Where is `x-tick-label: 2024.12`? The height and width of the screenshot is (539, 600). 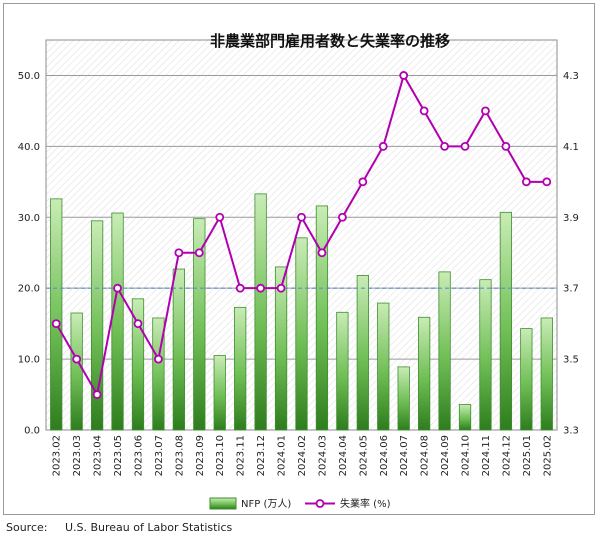
x-tick-label: 2024.12 is located at coordinates (506, 455).